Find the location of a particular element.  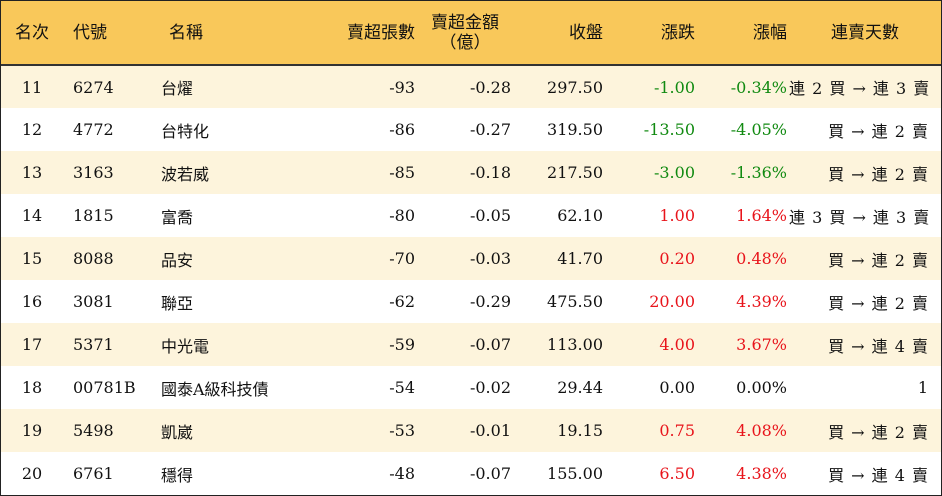

cell-name: 波若威 is located at coordinates (185, 174).